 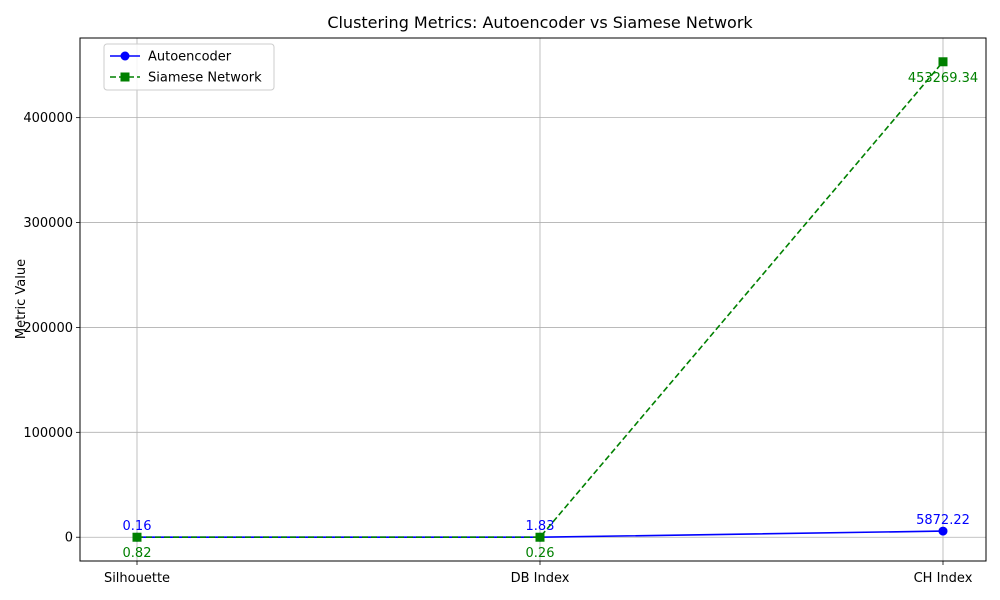 I want to click on y-tick-label: 0, so click(x=69, y=538).